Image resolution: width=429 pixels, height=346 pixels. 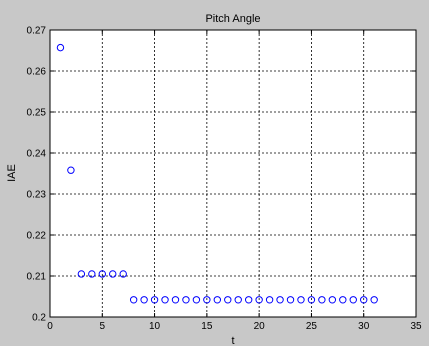 I want to click on y-tick-label: 0.24, so click(x=37, y=154).